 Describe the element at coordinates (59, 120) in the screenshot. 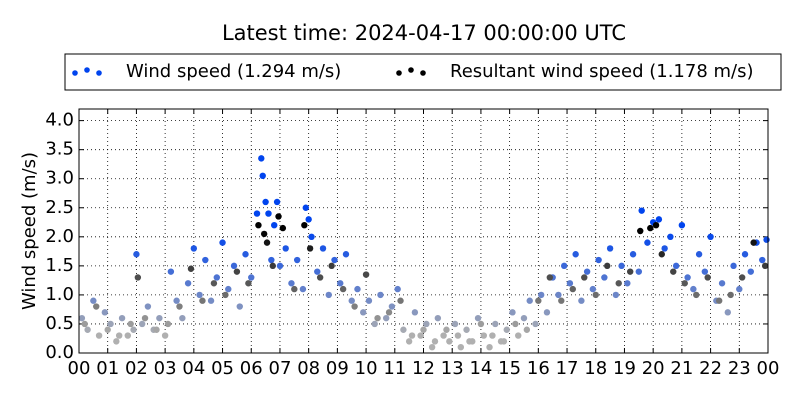

I see `y-tick-label: 4.0` at that location.